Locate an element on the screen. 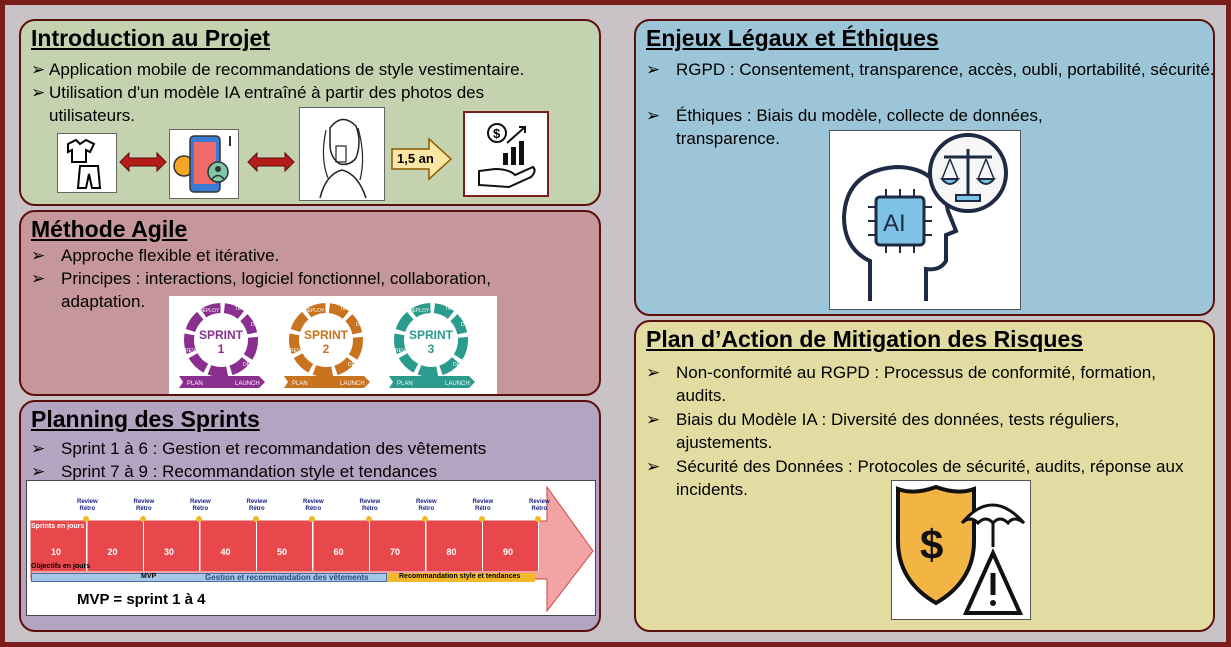 This screenshot has width=1231, height=647. sprint-day-label: 20 is located at coordinates (112, 552).